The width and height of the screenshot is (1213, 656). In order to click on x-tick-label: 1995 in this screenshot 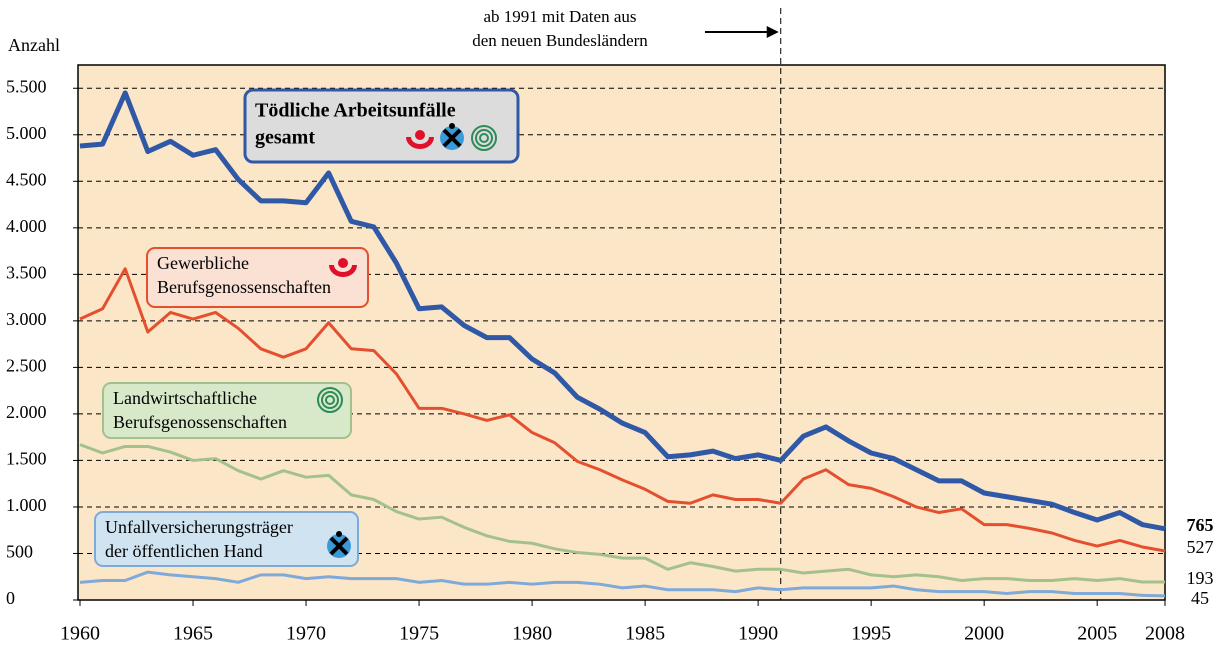, I will do `click(871, 634)`.